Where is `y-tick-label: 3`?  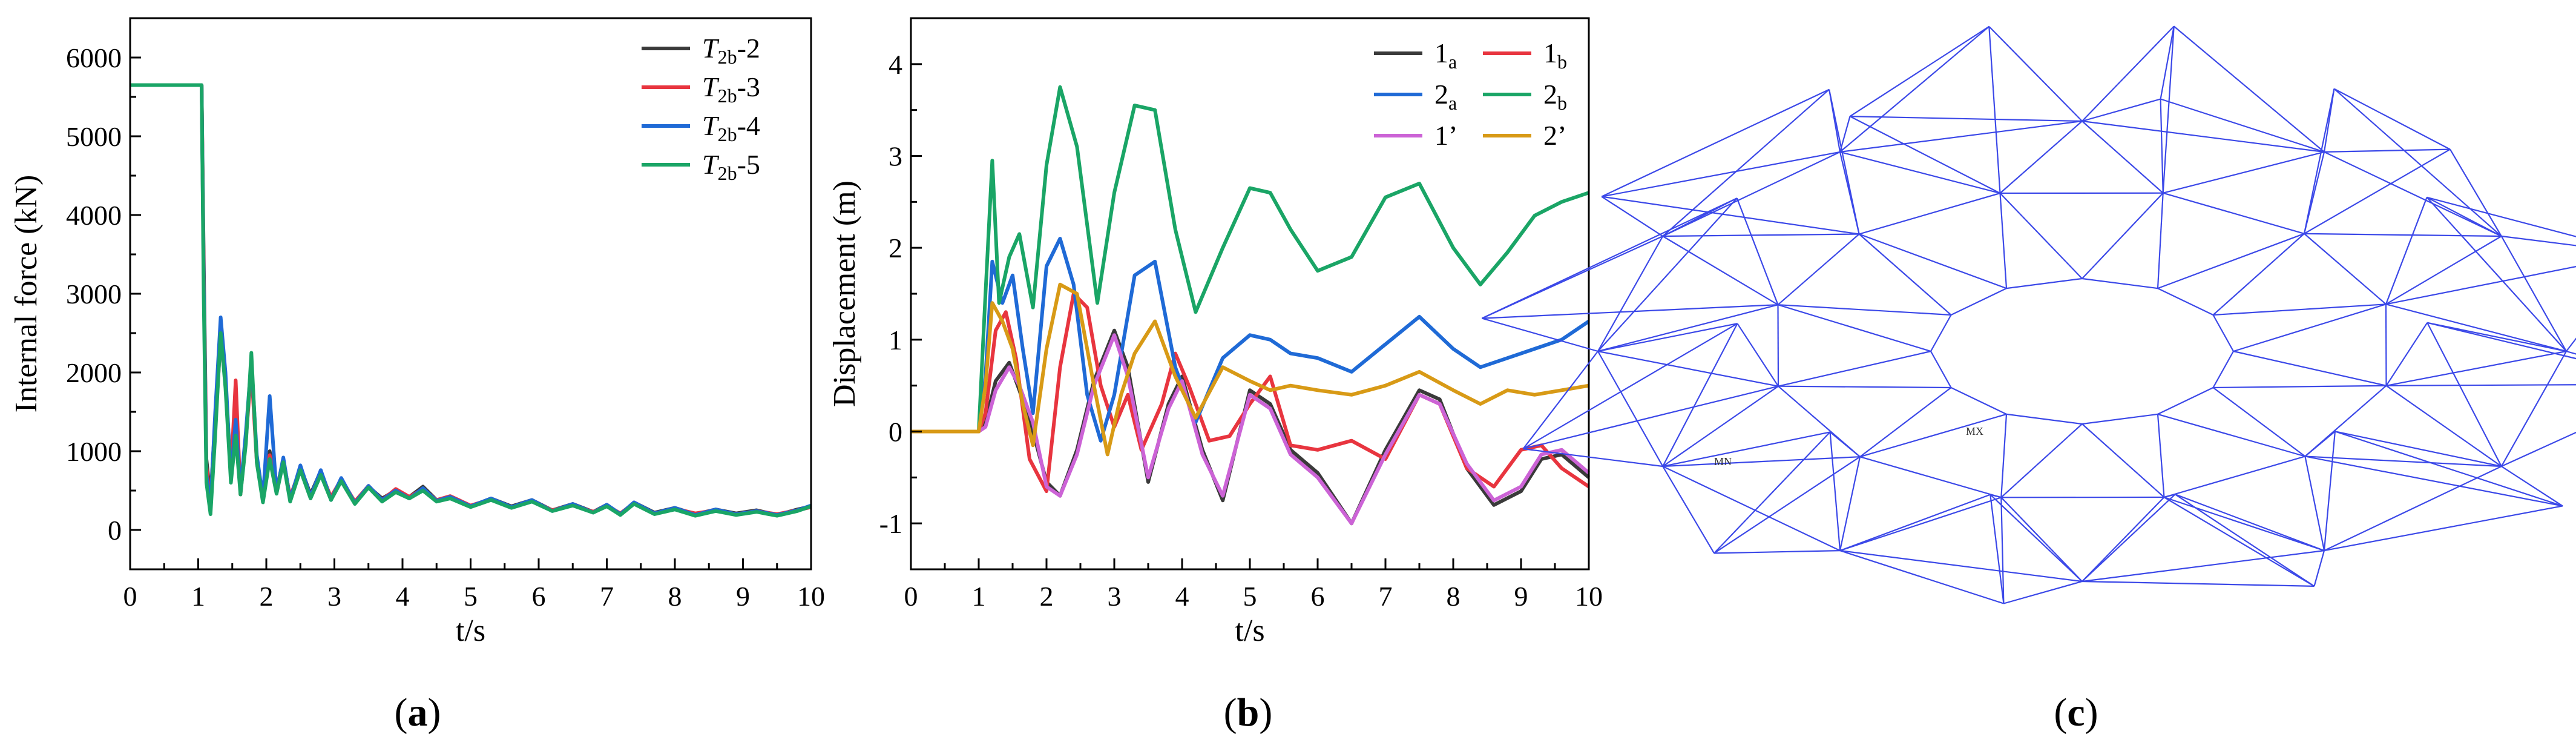 y-tick-label: 3 is located at coordinates (895, 156).